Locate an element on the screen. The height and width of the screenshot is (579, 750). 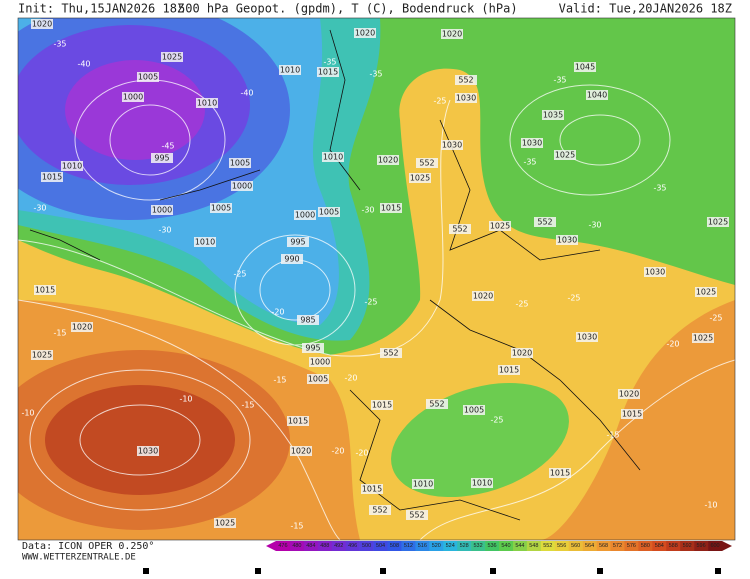
colorbar-label: 596 is located at coordinates (701, 546).